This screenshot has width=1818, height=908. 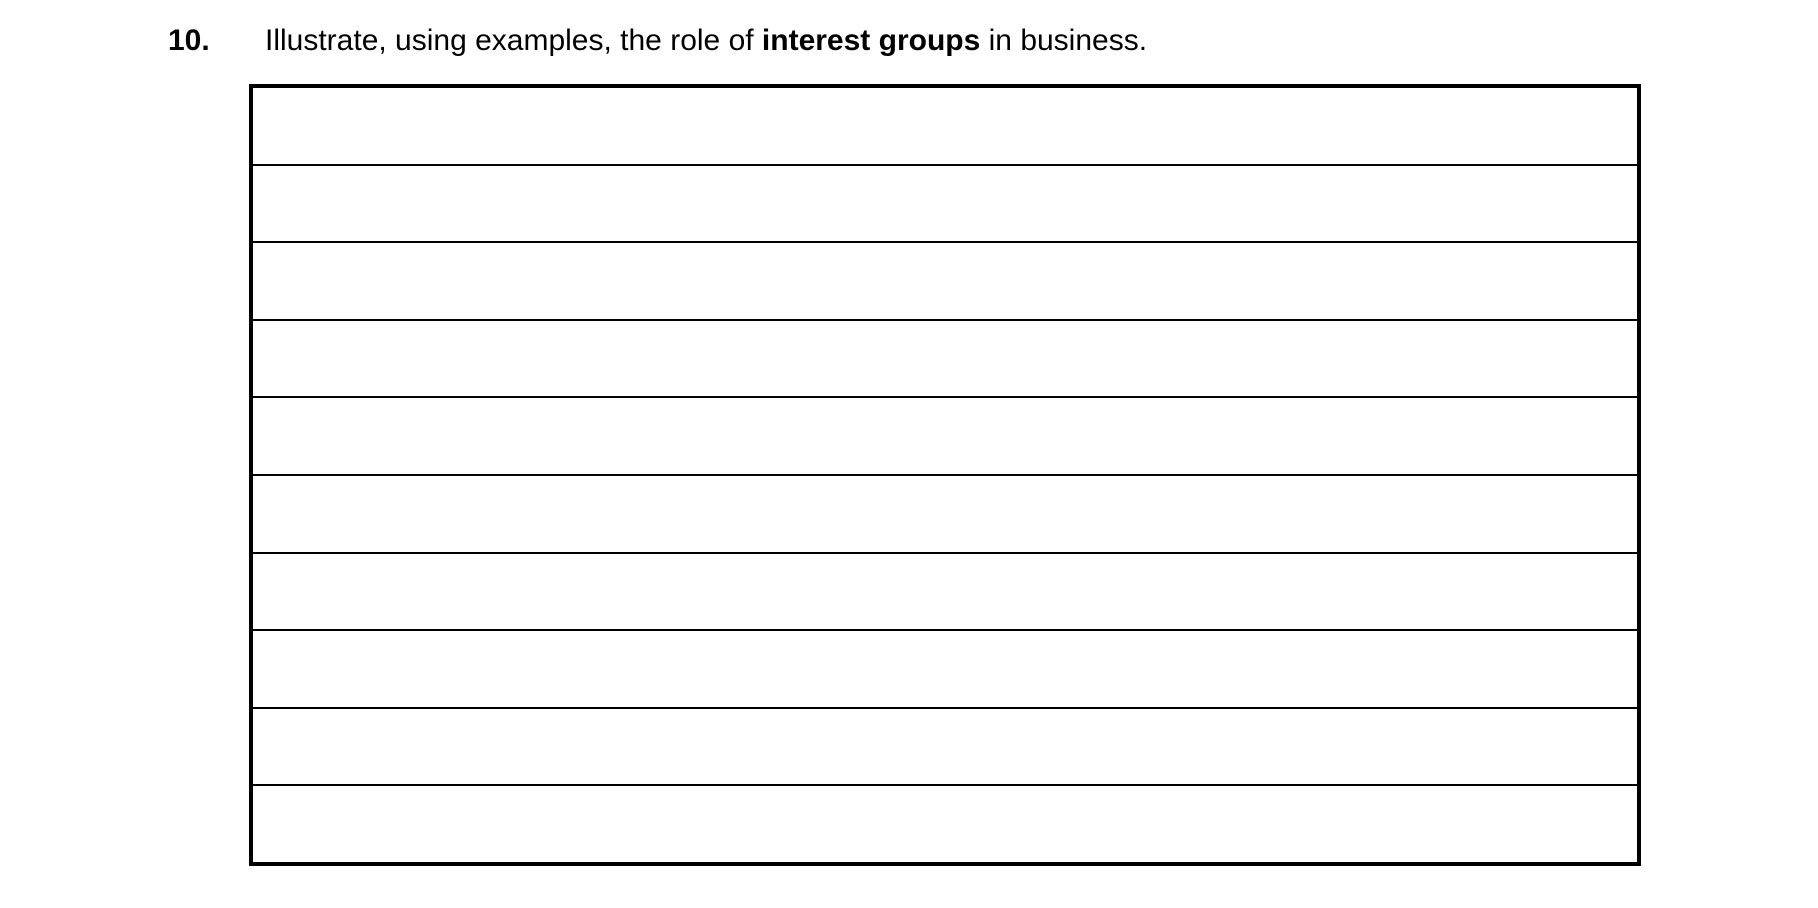 I want to click on question-number: 10., so click(x=189, y=40).